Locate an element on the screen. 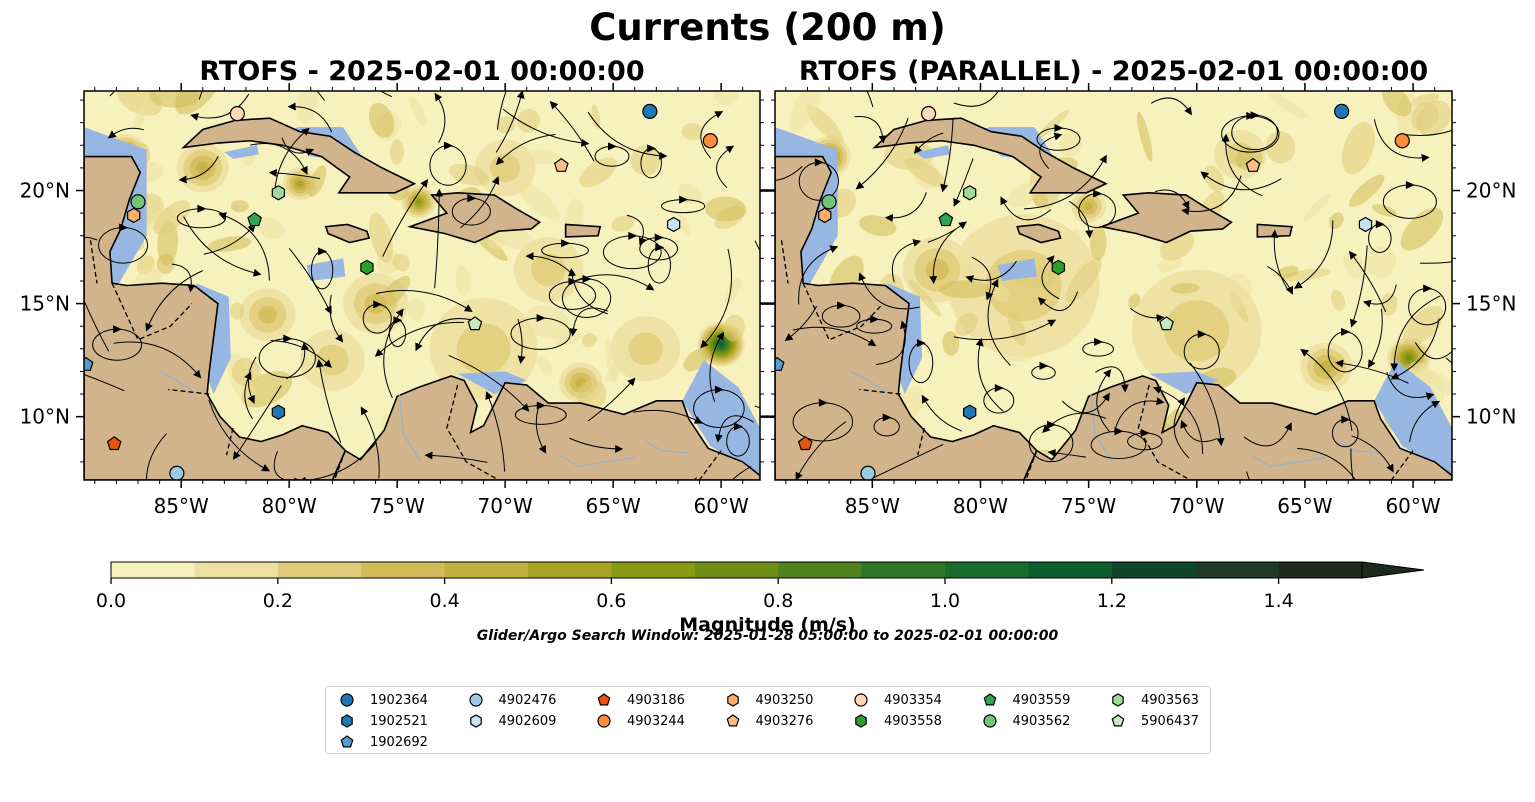 The height and width of the screenshot is (802, 1535). lat-tick-label: 20°N is located at coordinates (1491, 191).